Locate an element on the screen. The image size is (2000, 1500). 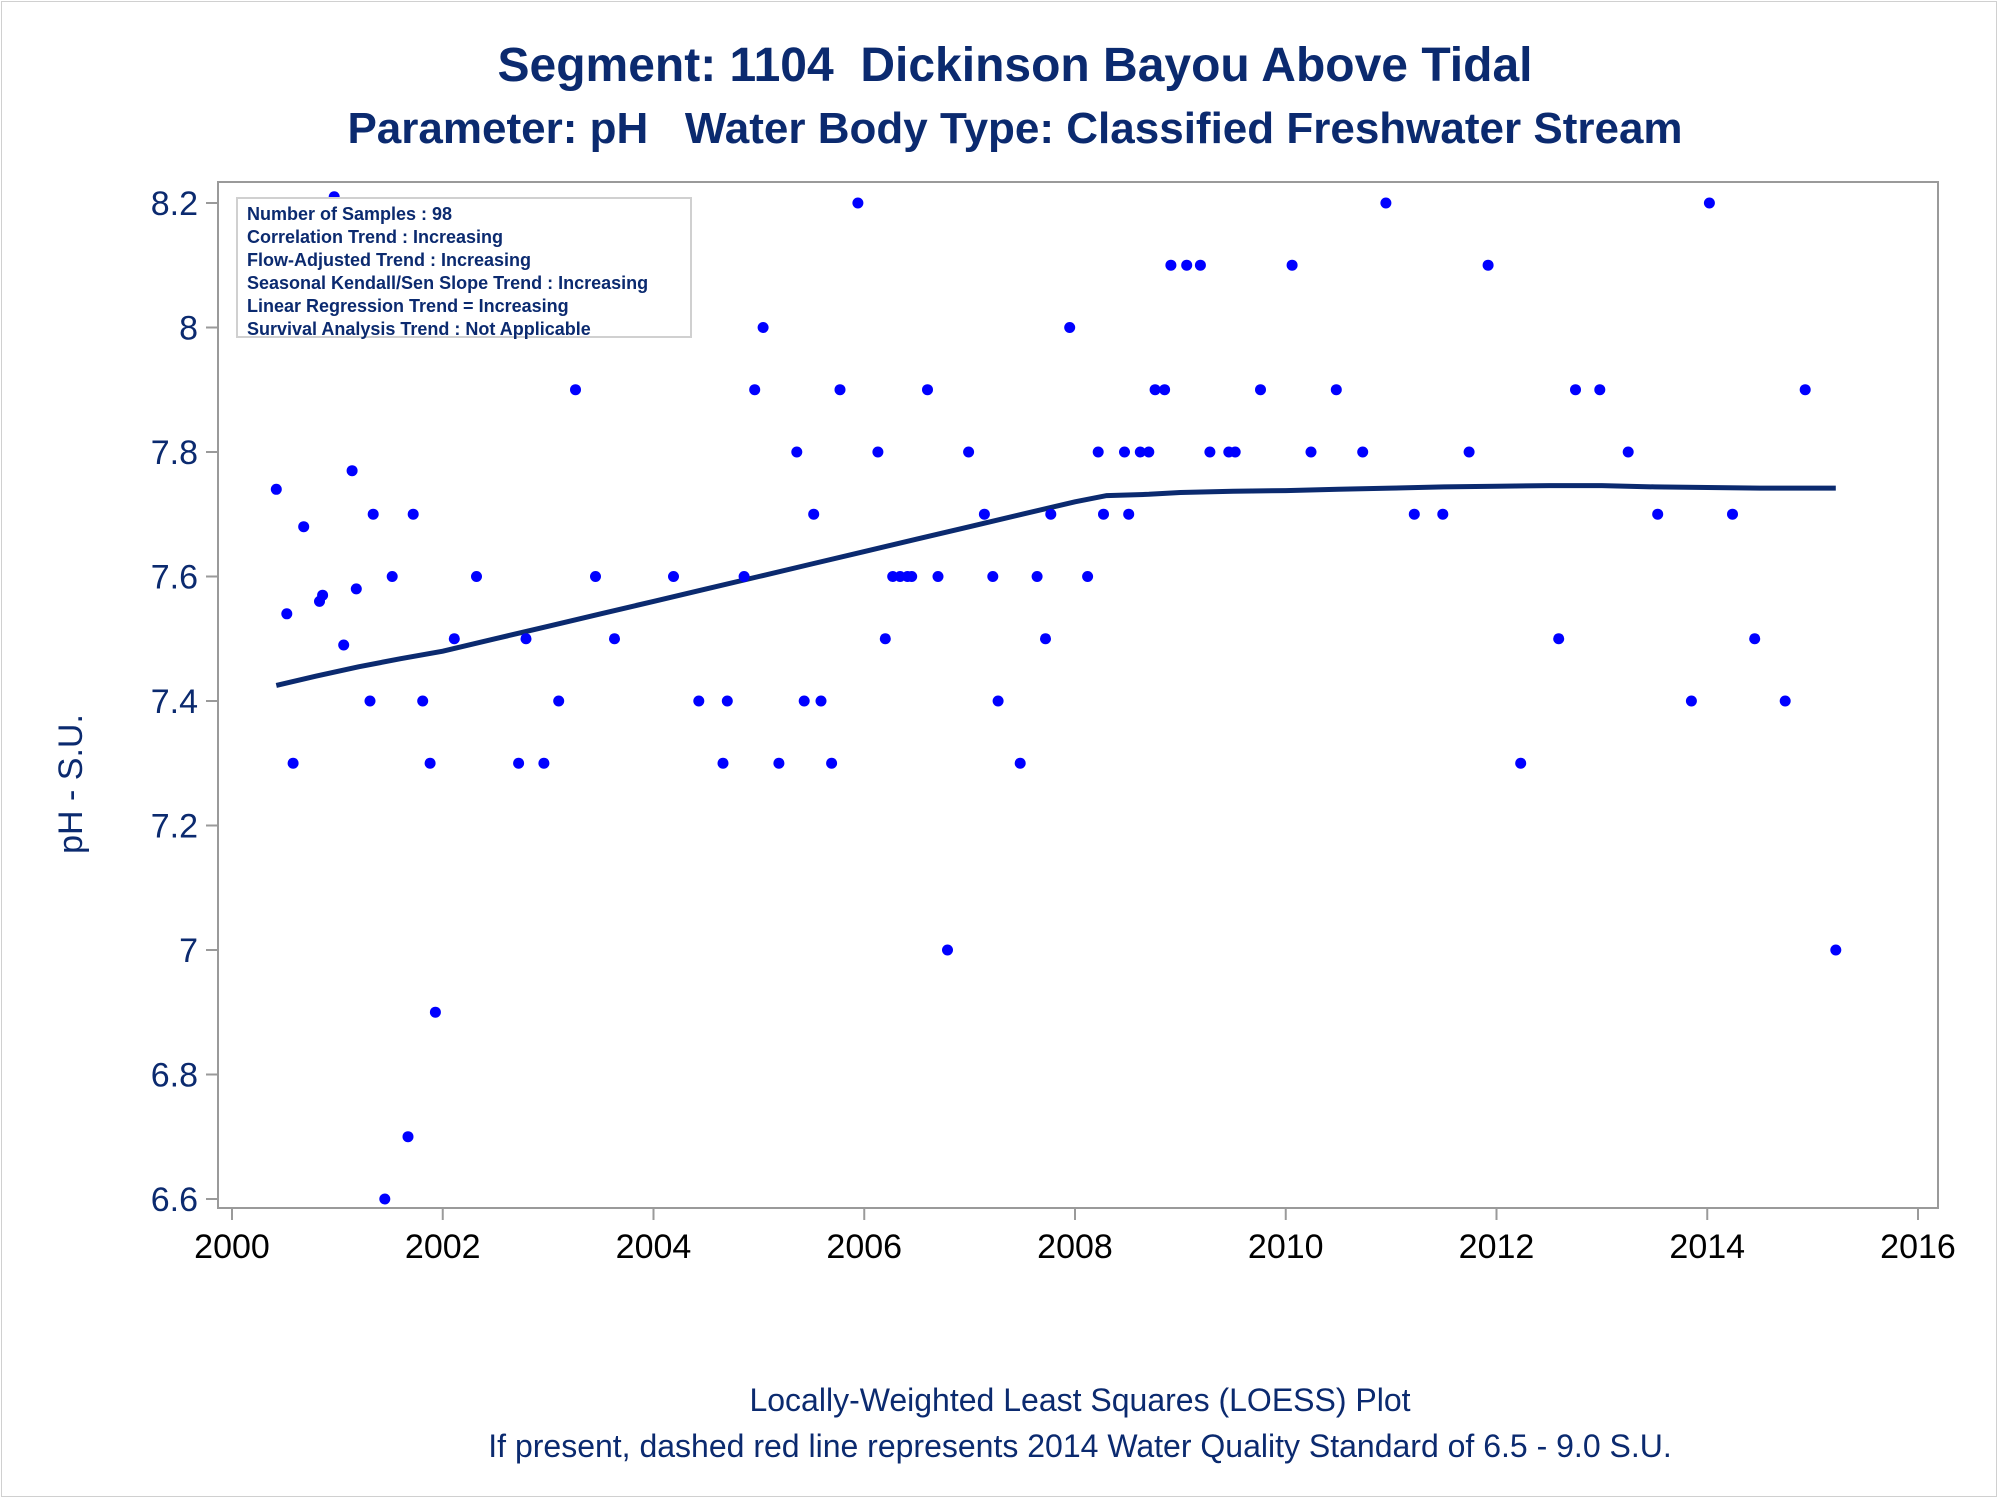
inset-samples: Number of Samples : 98 is located at coordinates (350, 214).